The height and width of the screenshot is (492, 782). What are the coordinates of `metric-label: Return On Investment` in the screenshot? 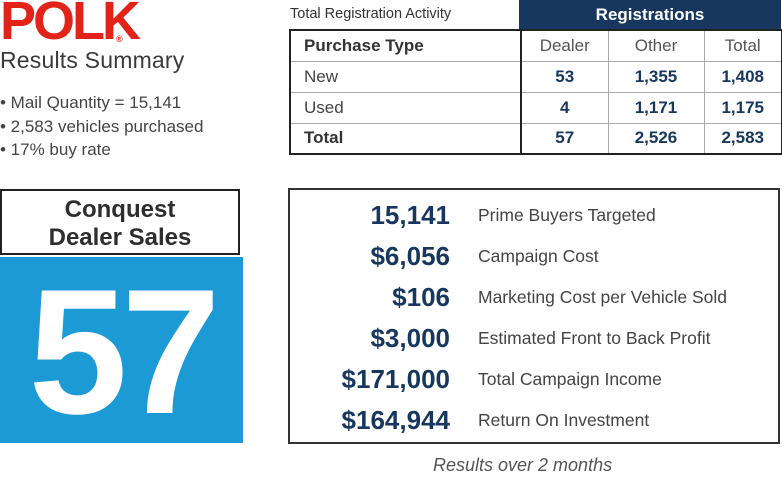 It's located at (564, 420).